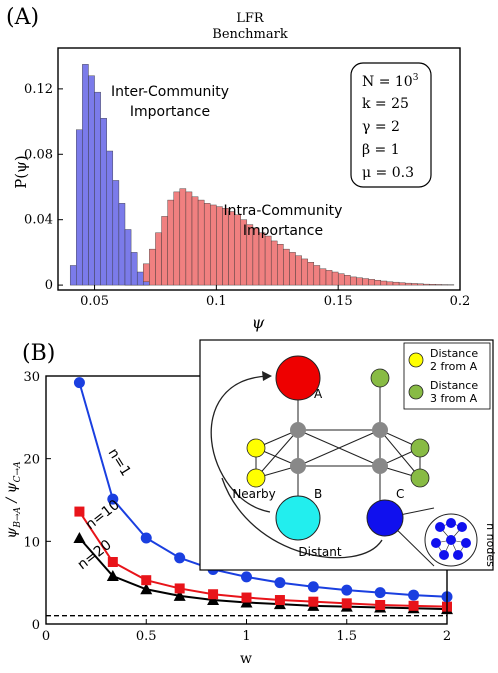 The height and width of the screenshot is (673, 498). I want to click on label-n-nodes: n nodes, so click(490, 545).